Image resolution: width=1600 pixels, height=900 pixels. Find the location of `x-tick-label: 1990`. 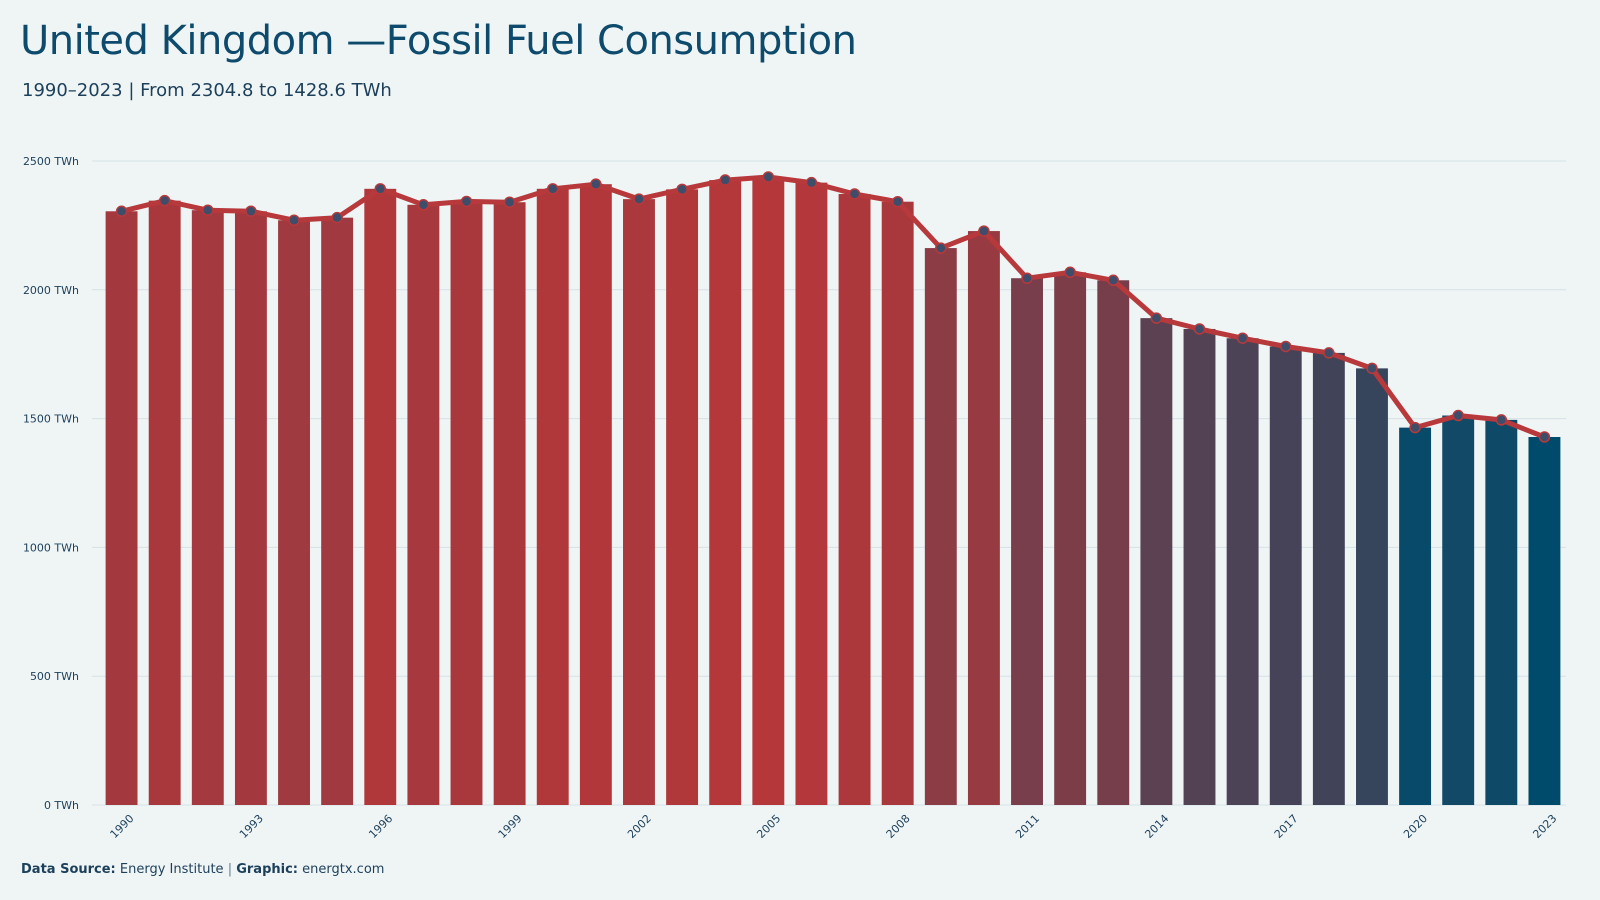

x-tick-label: 1990 is located at coordinates (122, 826).